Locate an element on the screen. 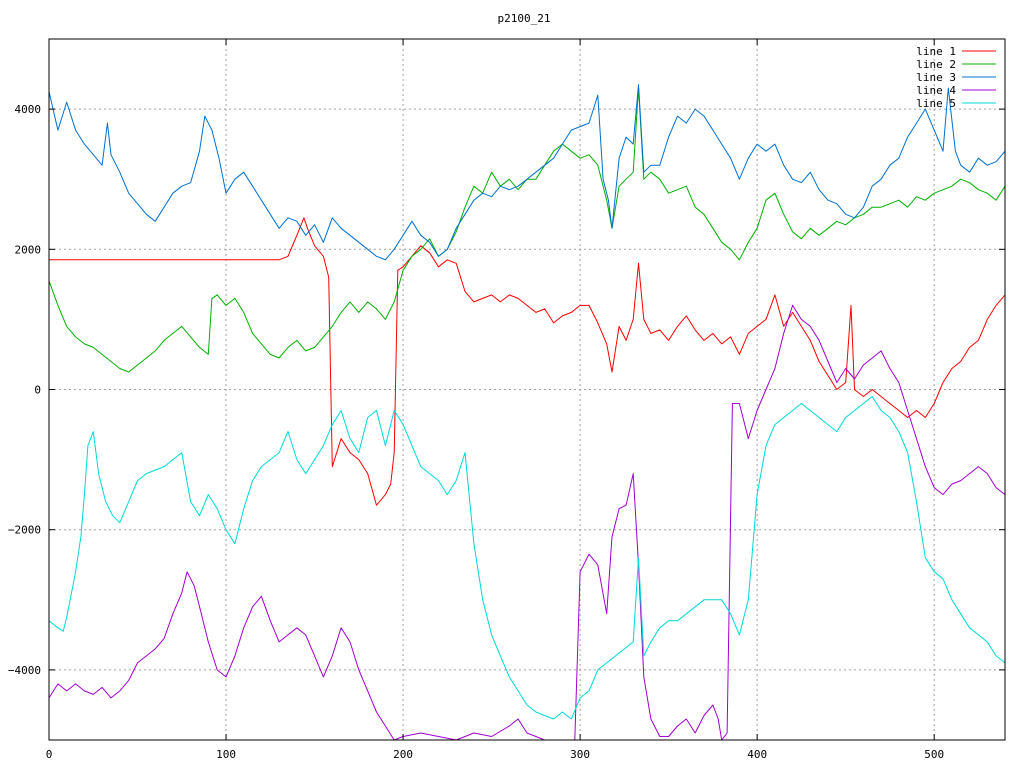 The height and width of the screenshot is (772, 1024). legend-label-5: line 5 is located at coordinates (936, 103).